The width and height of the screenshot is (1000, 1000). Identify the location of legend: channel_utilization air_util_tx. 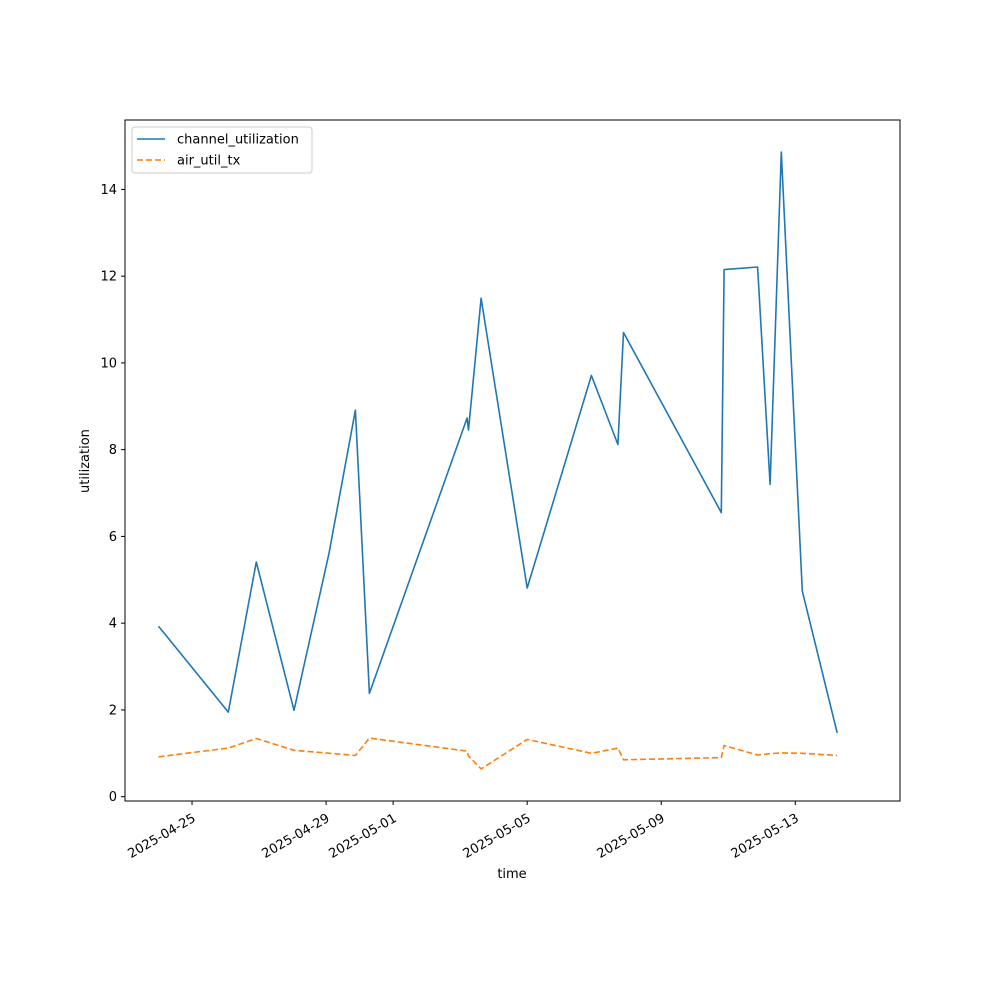
(222, 150).